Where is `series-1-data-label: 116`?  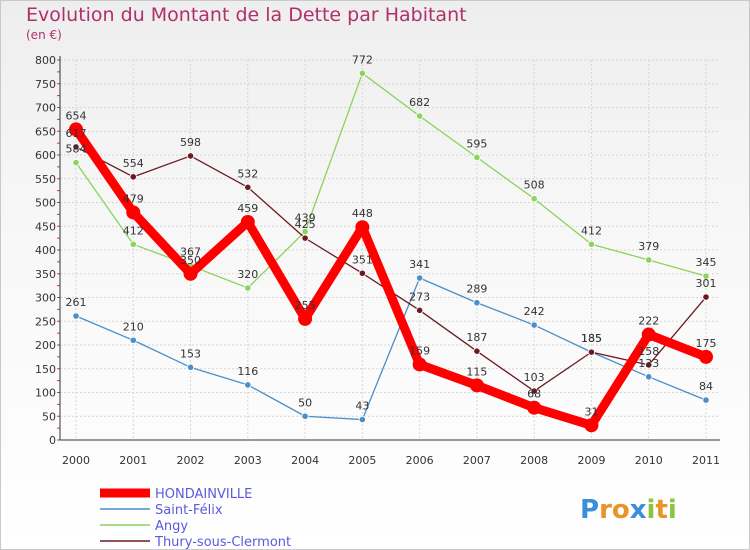 series-1-data-label: 116 is located at coordinates (247, 371).